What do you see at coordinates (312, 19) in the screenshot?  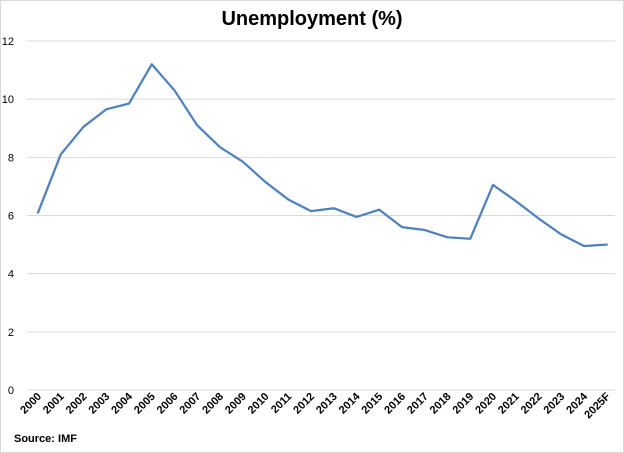 I see `chart-title: Unemployment (%)` at bounding box center [312, 19].